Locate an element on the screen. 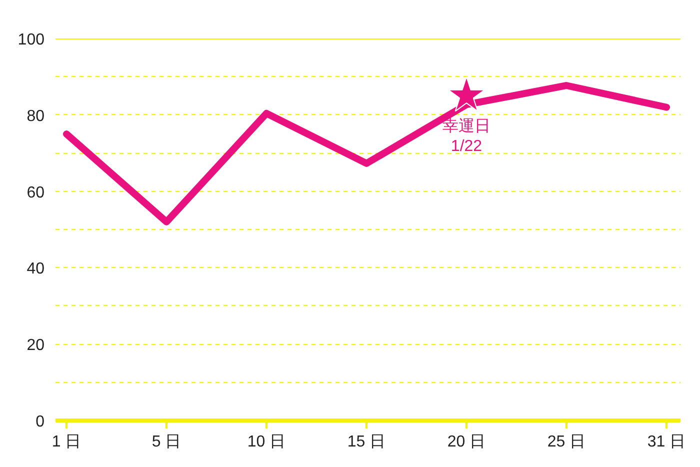  x-tick-label: 1 日 is located at coordinates (67, 442).